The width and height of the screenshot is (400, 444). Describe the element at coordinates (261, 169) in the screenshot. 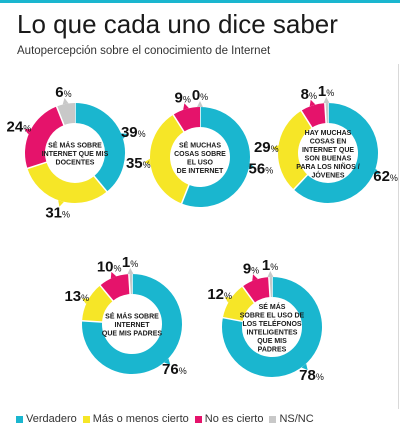

I see `value-label-verdadero: 56%` at that location.